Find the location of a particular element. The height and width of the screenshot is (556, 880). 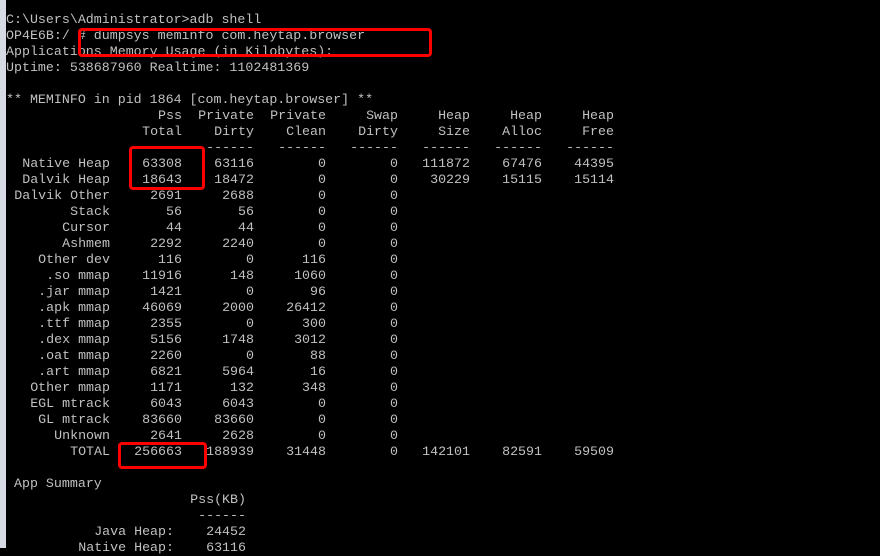

table-cell: 188939 is located at coordinates (230, 451).